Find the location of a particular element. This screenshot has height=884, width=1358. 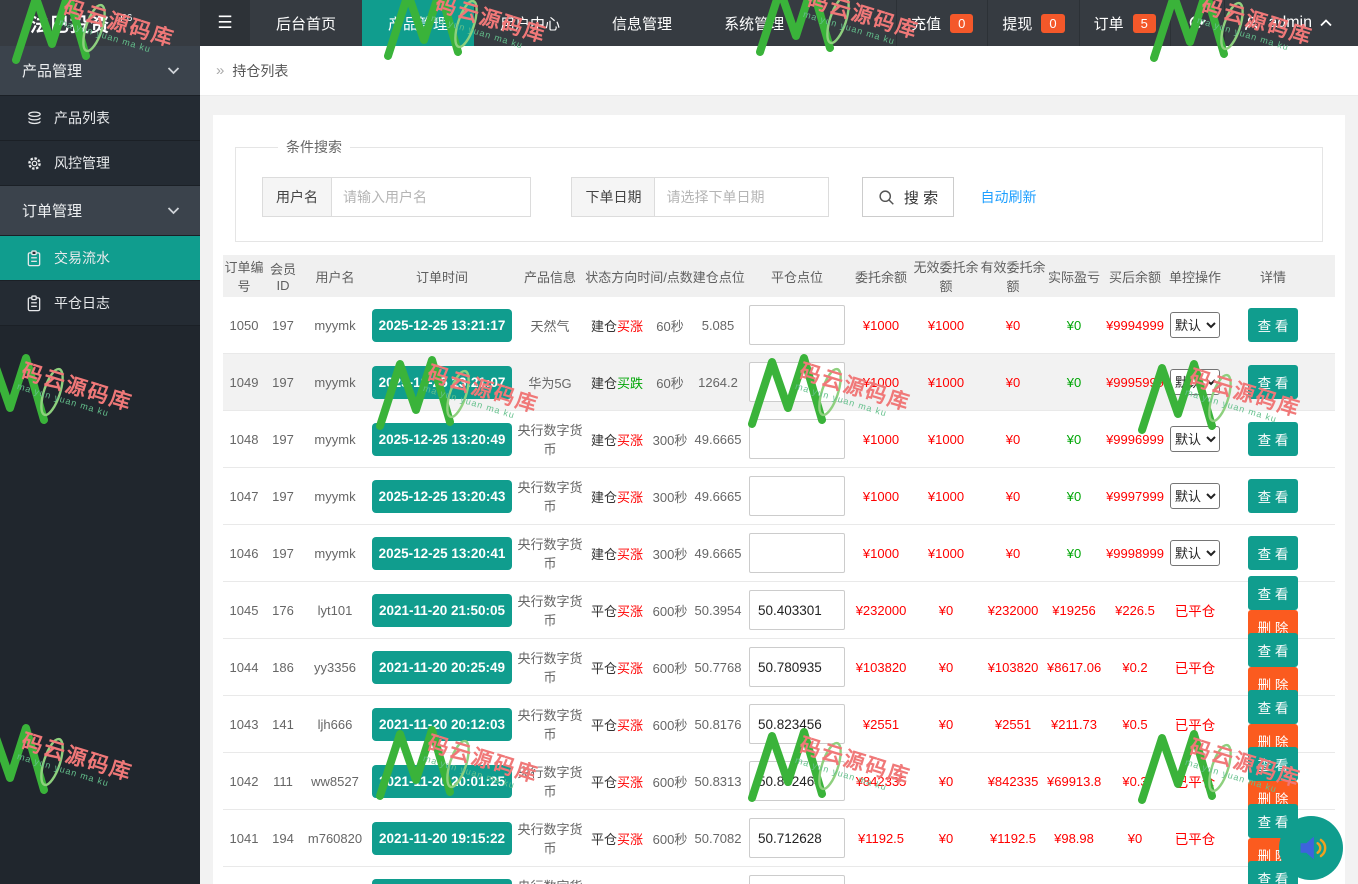

user-menu: admin is located at coordinates (1291, 23).